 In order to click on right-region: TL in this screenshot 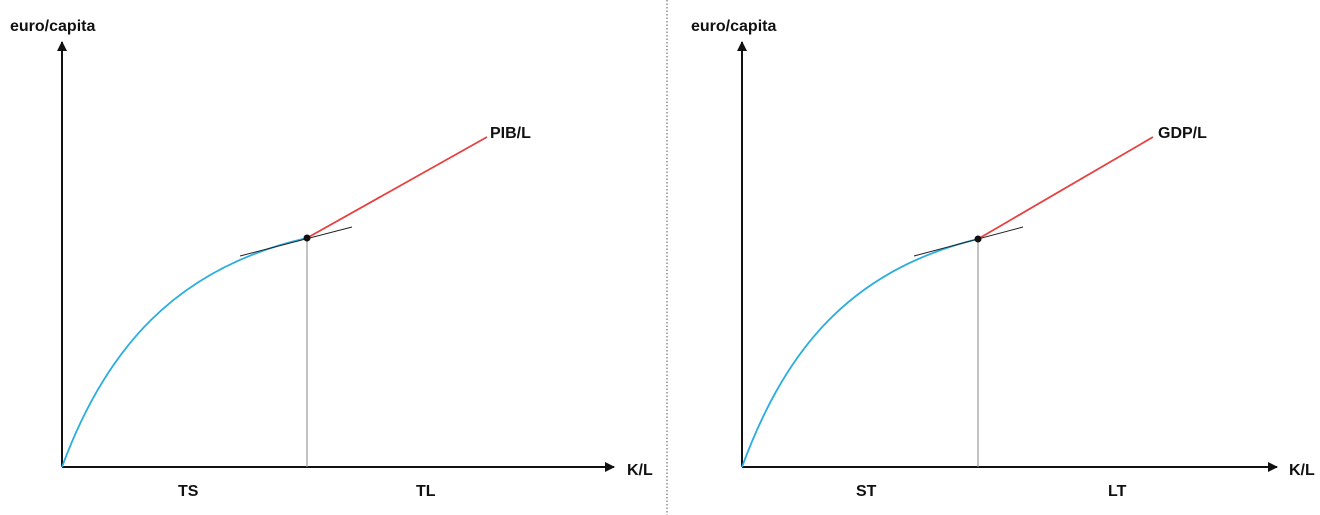, I will do `click(426, 491)`.